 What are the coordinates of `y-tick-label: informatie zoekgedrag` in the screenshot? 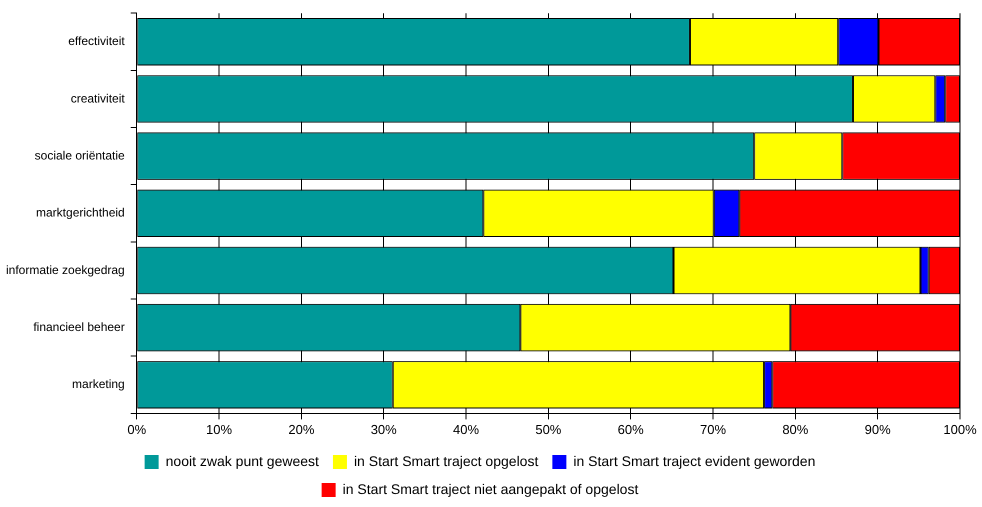 It's located at (65, 269).